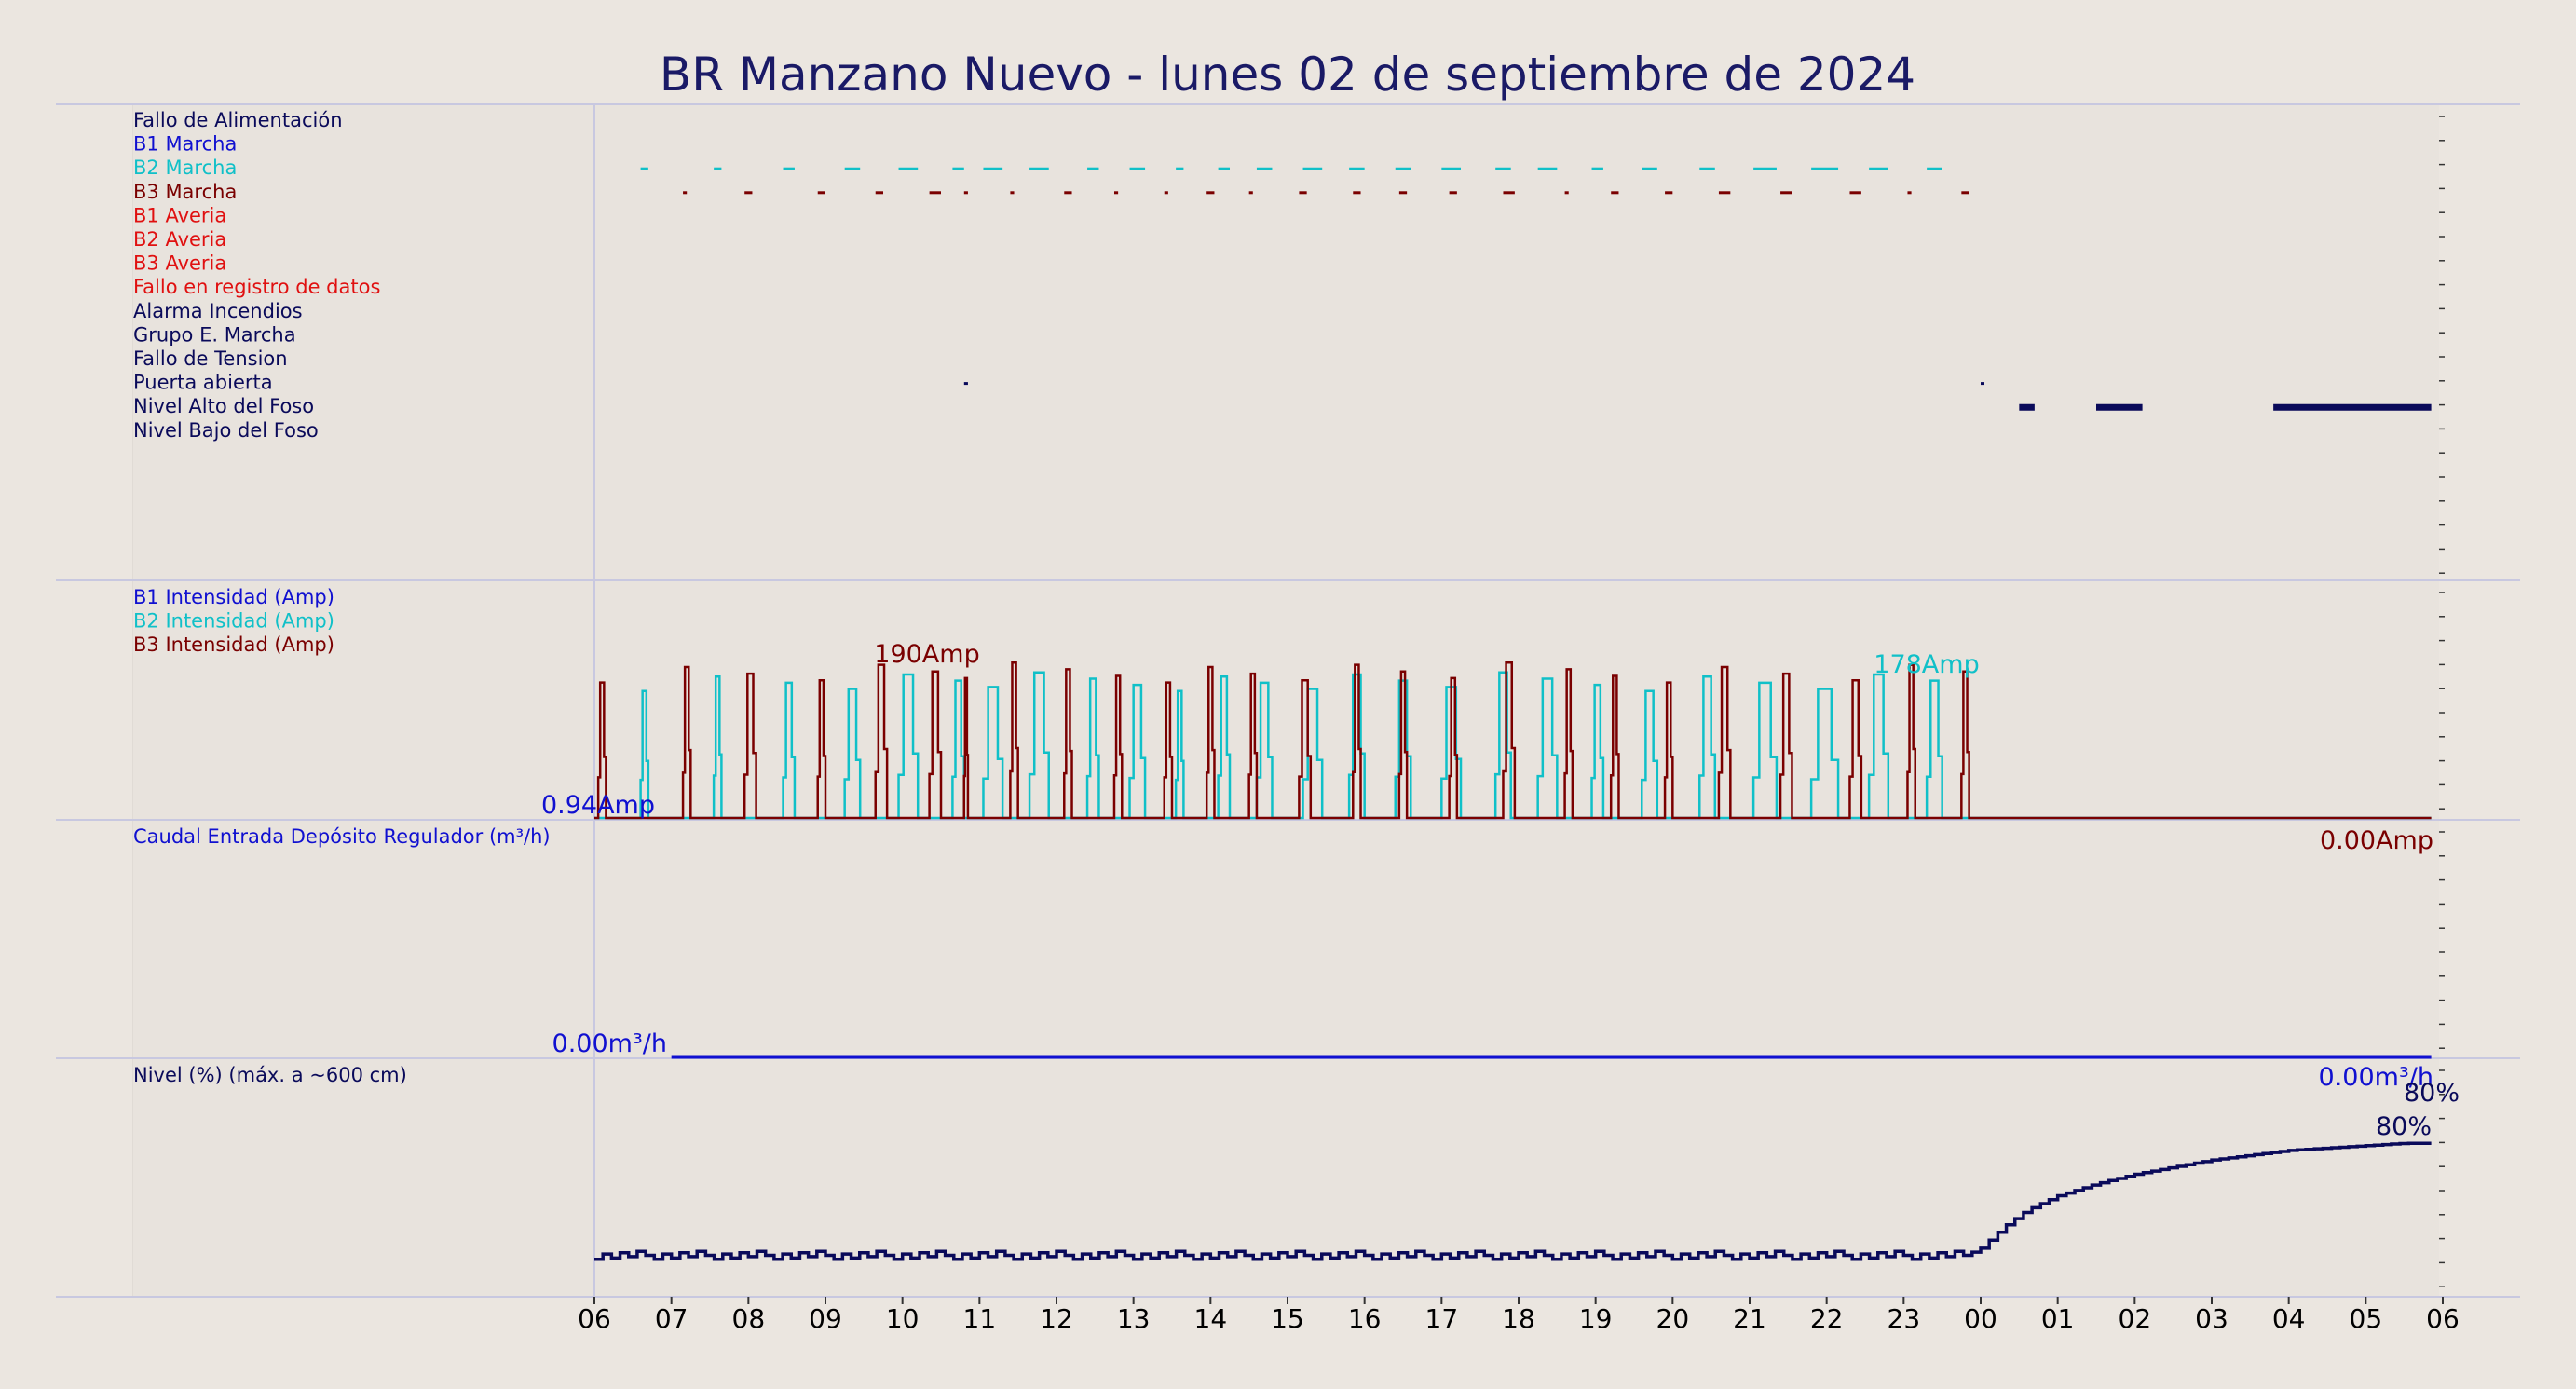 The height and width of the screenshot is (1389, 2576). I want to click on x-tick-label: 12, so click(1056, 1318).